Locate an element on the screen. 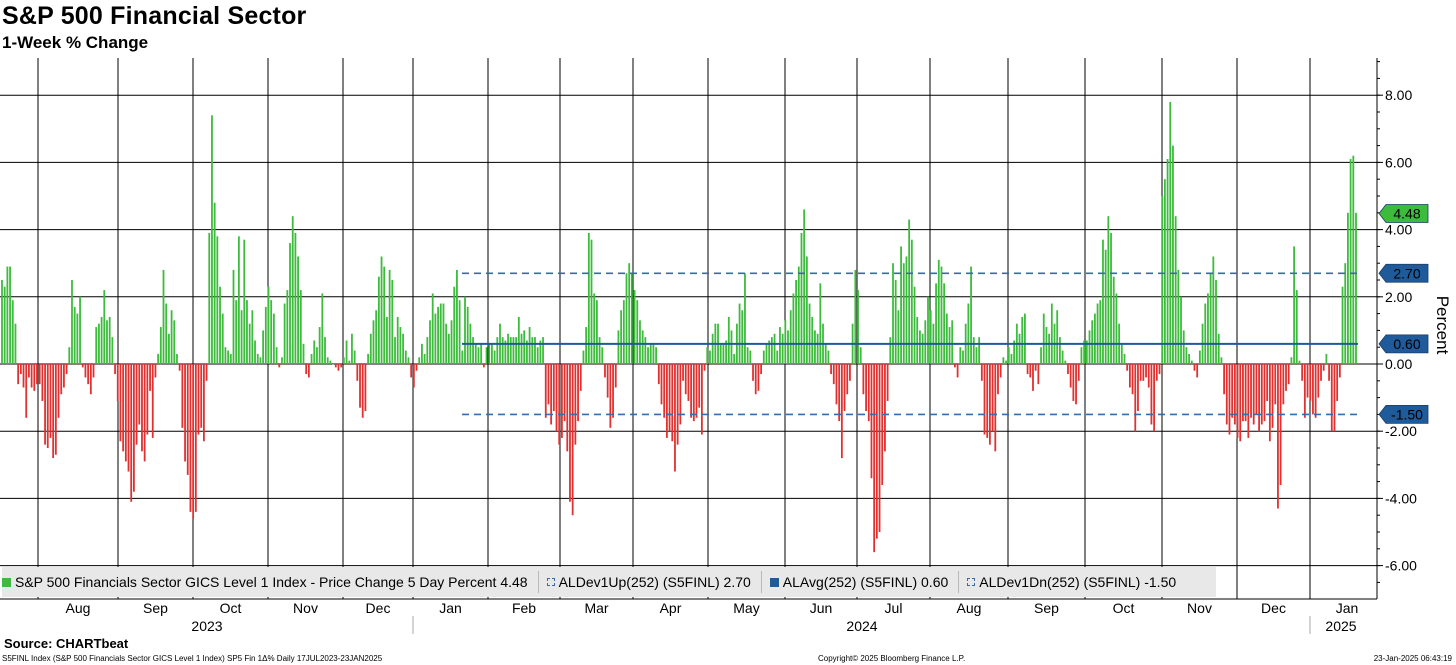  y-tick-label: 4.00 is located at coordinates (1398, 230).